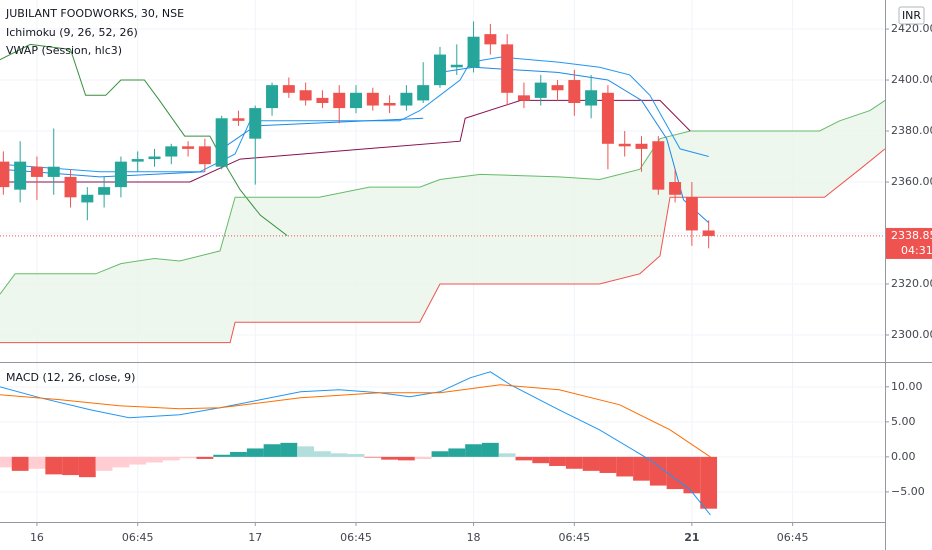 The width and height of the screenshot is (932, 550). What do you see at coordinates (474, 537) in the screenshot?
I see `x-tick-label: 18` at bounding box center [474, 537].